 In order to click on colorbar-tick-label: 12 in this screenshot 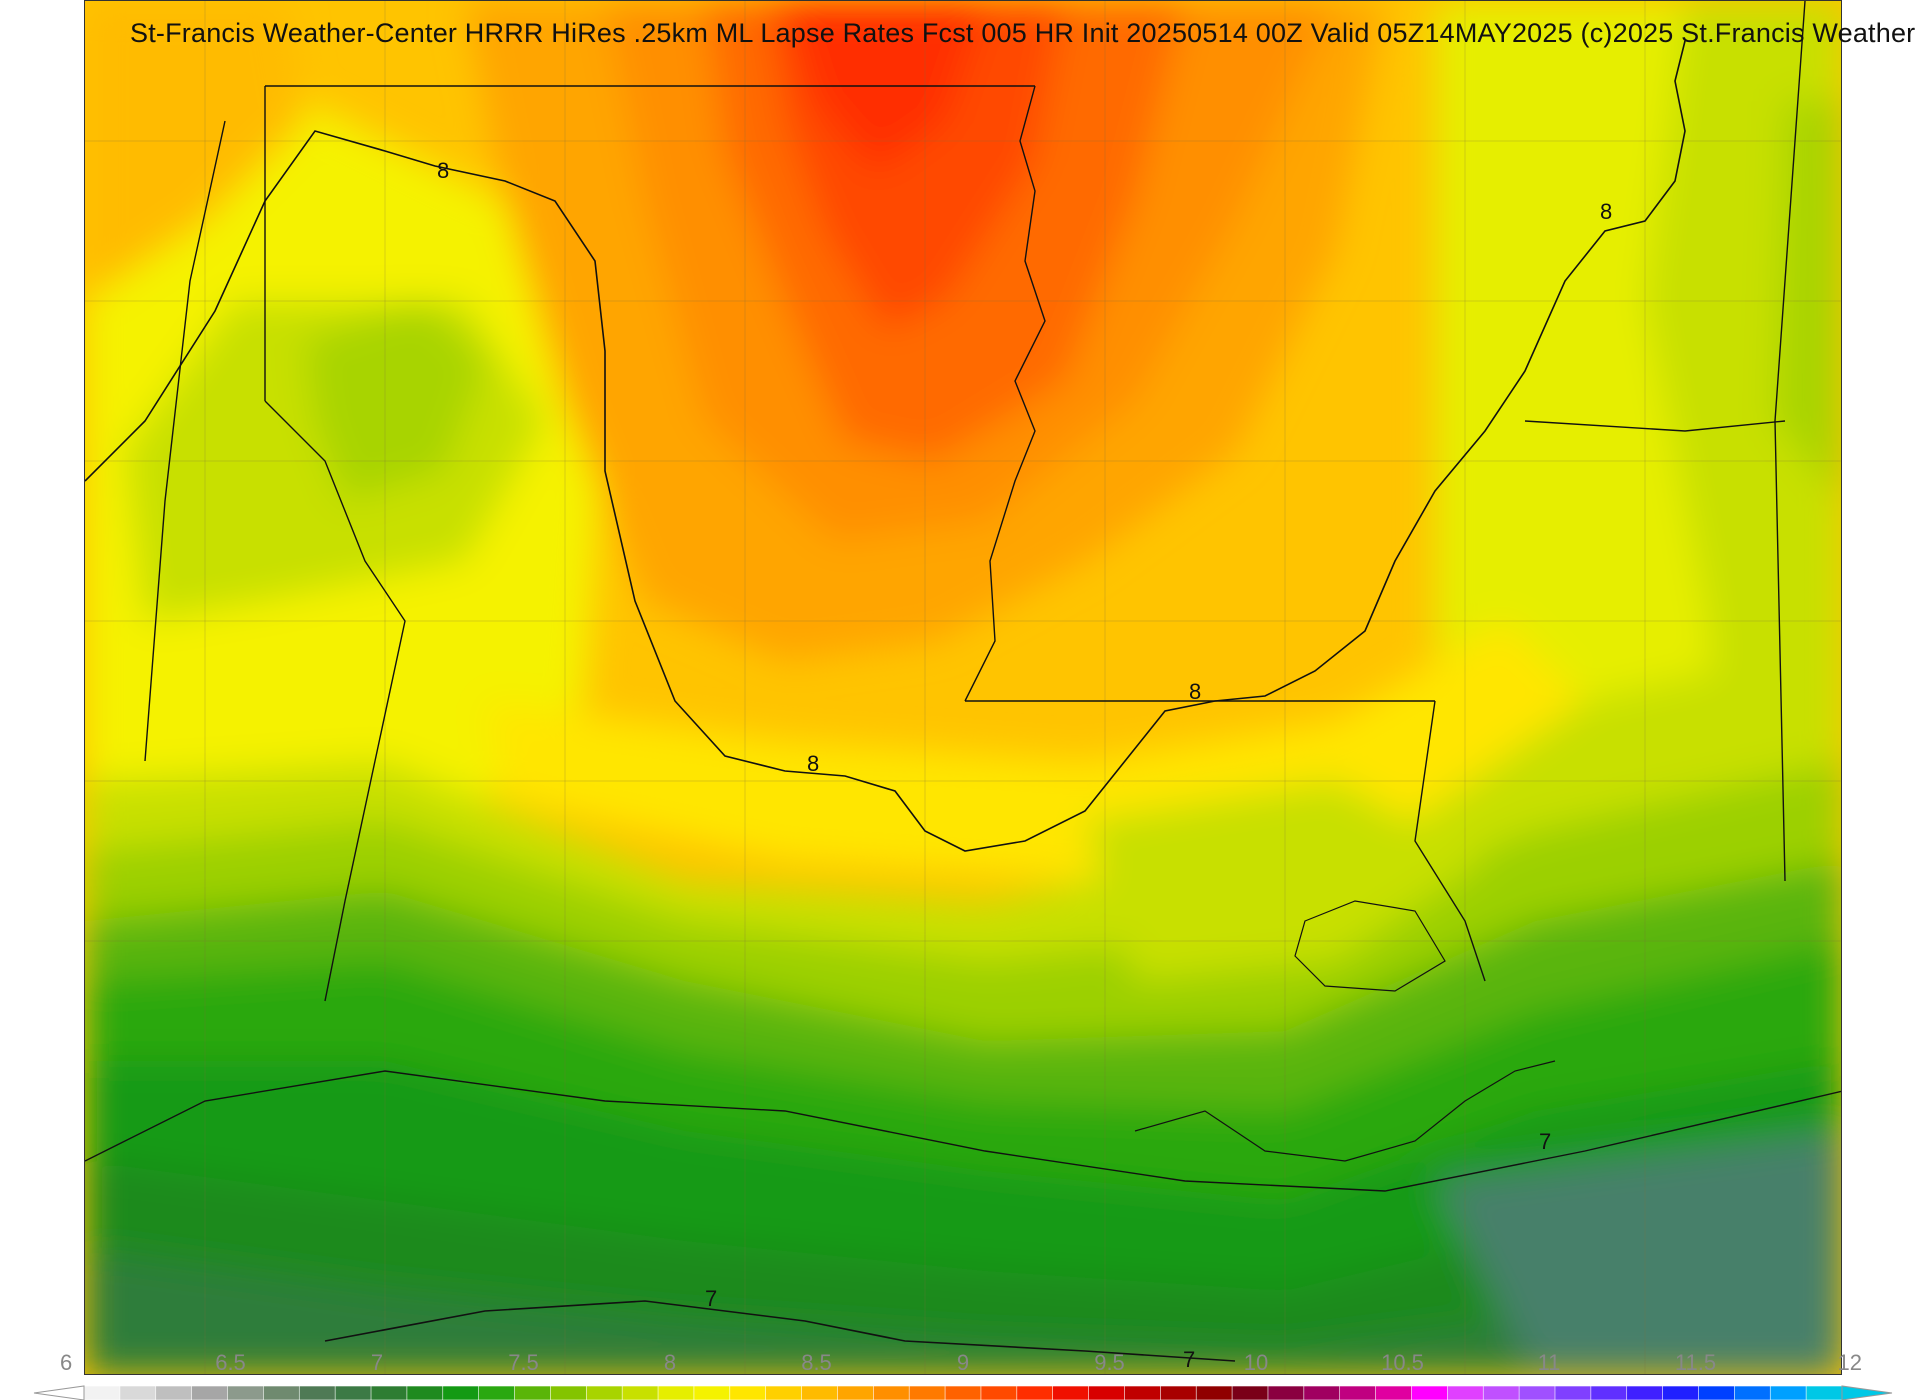, I will do `click(1850, 1362)`.